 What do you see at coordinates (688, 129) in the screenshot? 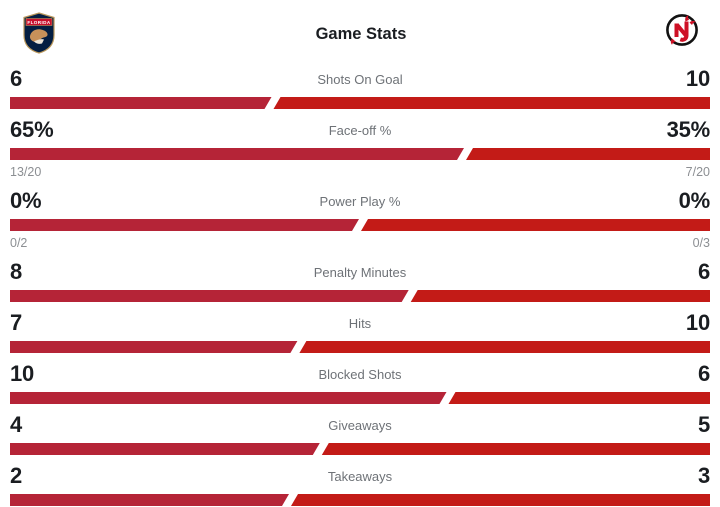
I see `away-stat-value: 35%` at bounding box center [688, 129].